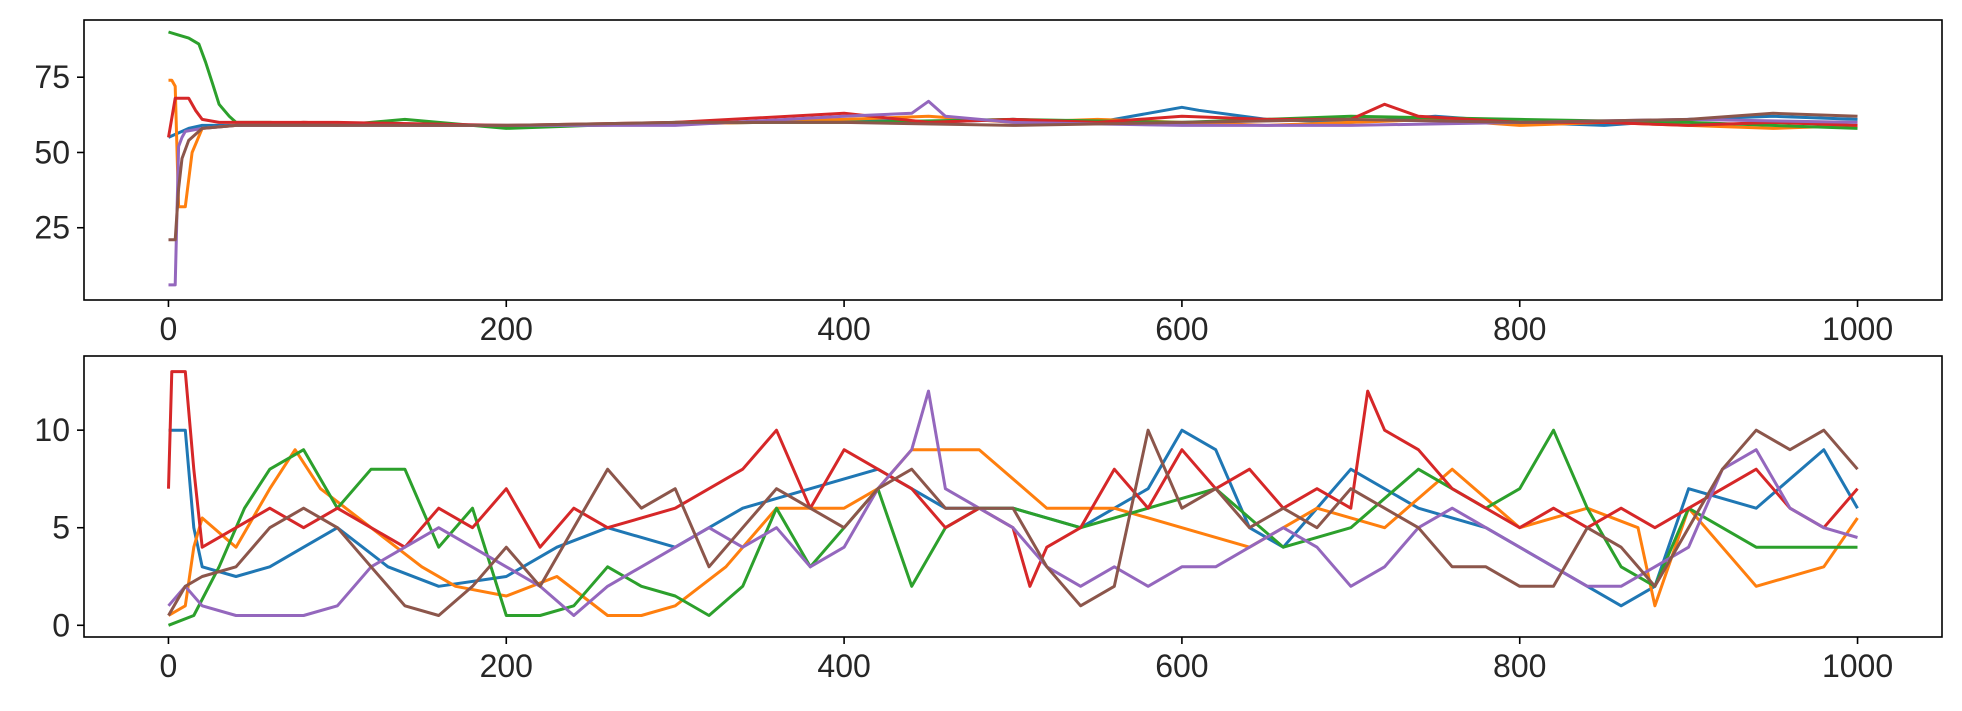  Describe the element at coordinates (52, 77) in the screenshot. I see `y-tick-label: 75` at that location.